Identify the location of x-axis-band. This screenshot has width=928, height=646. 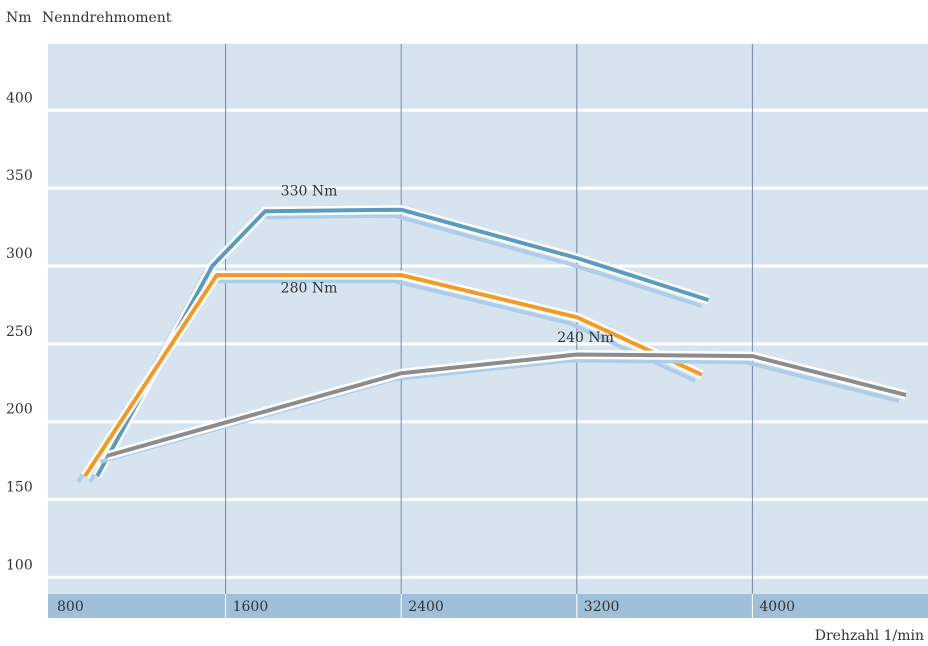
(488, 606).